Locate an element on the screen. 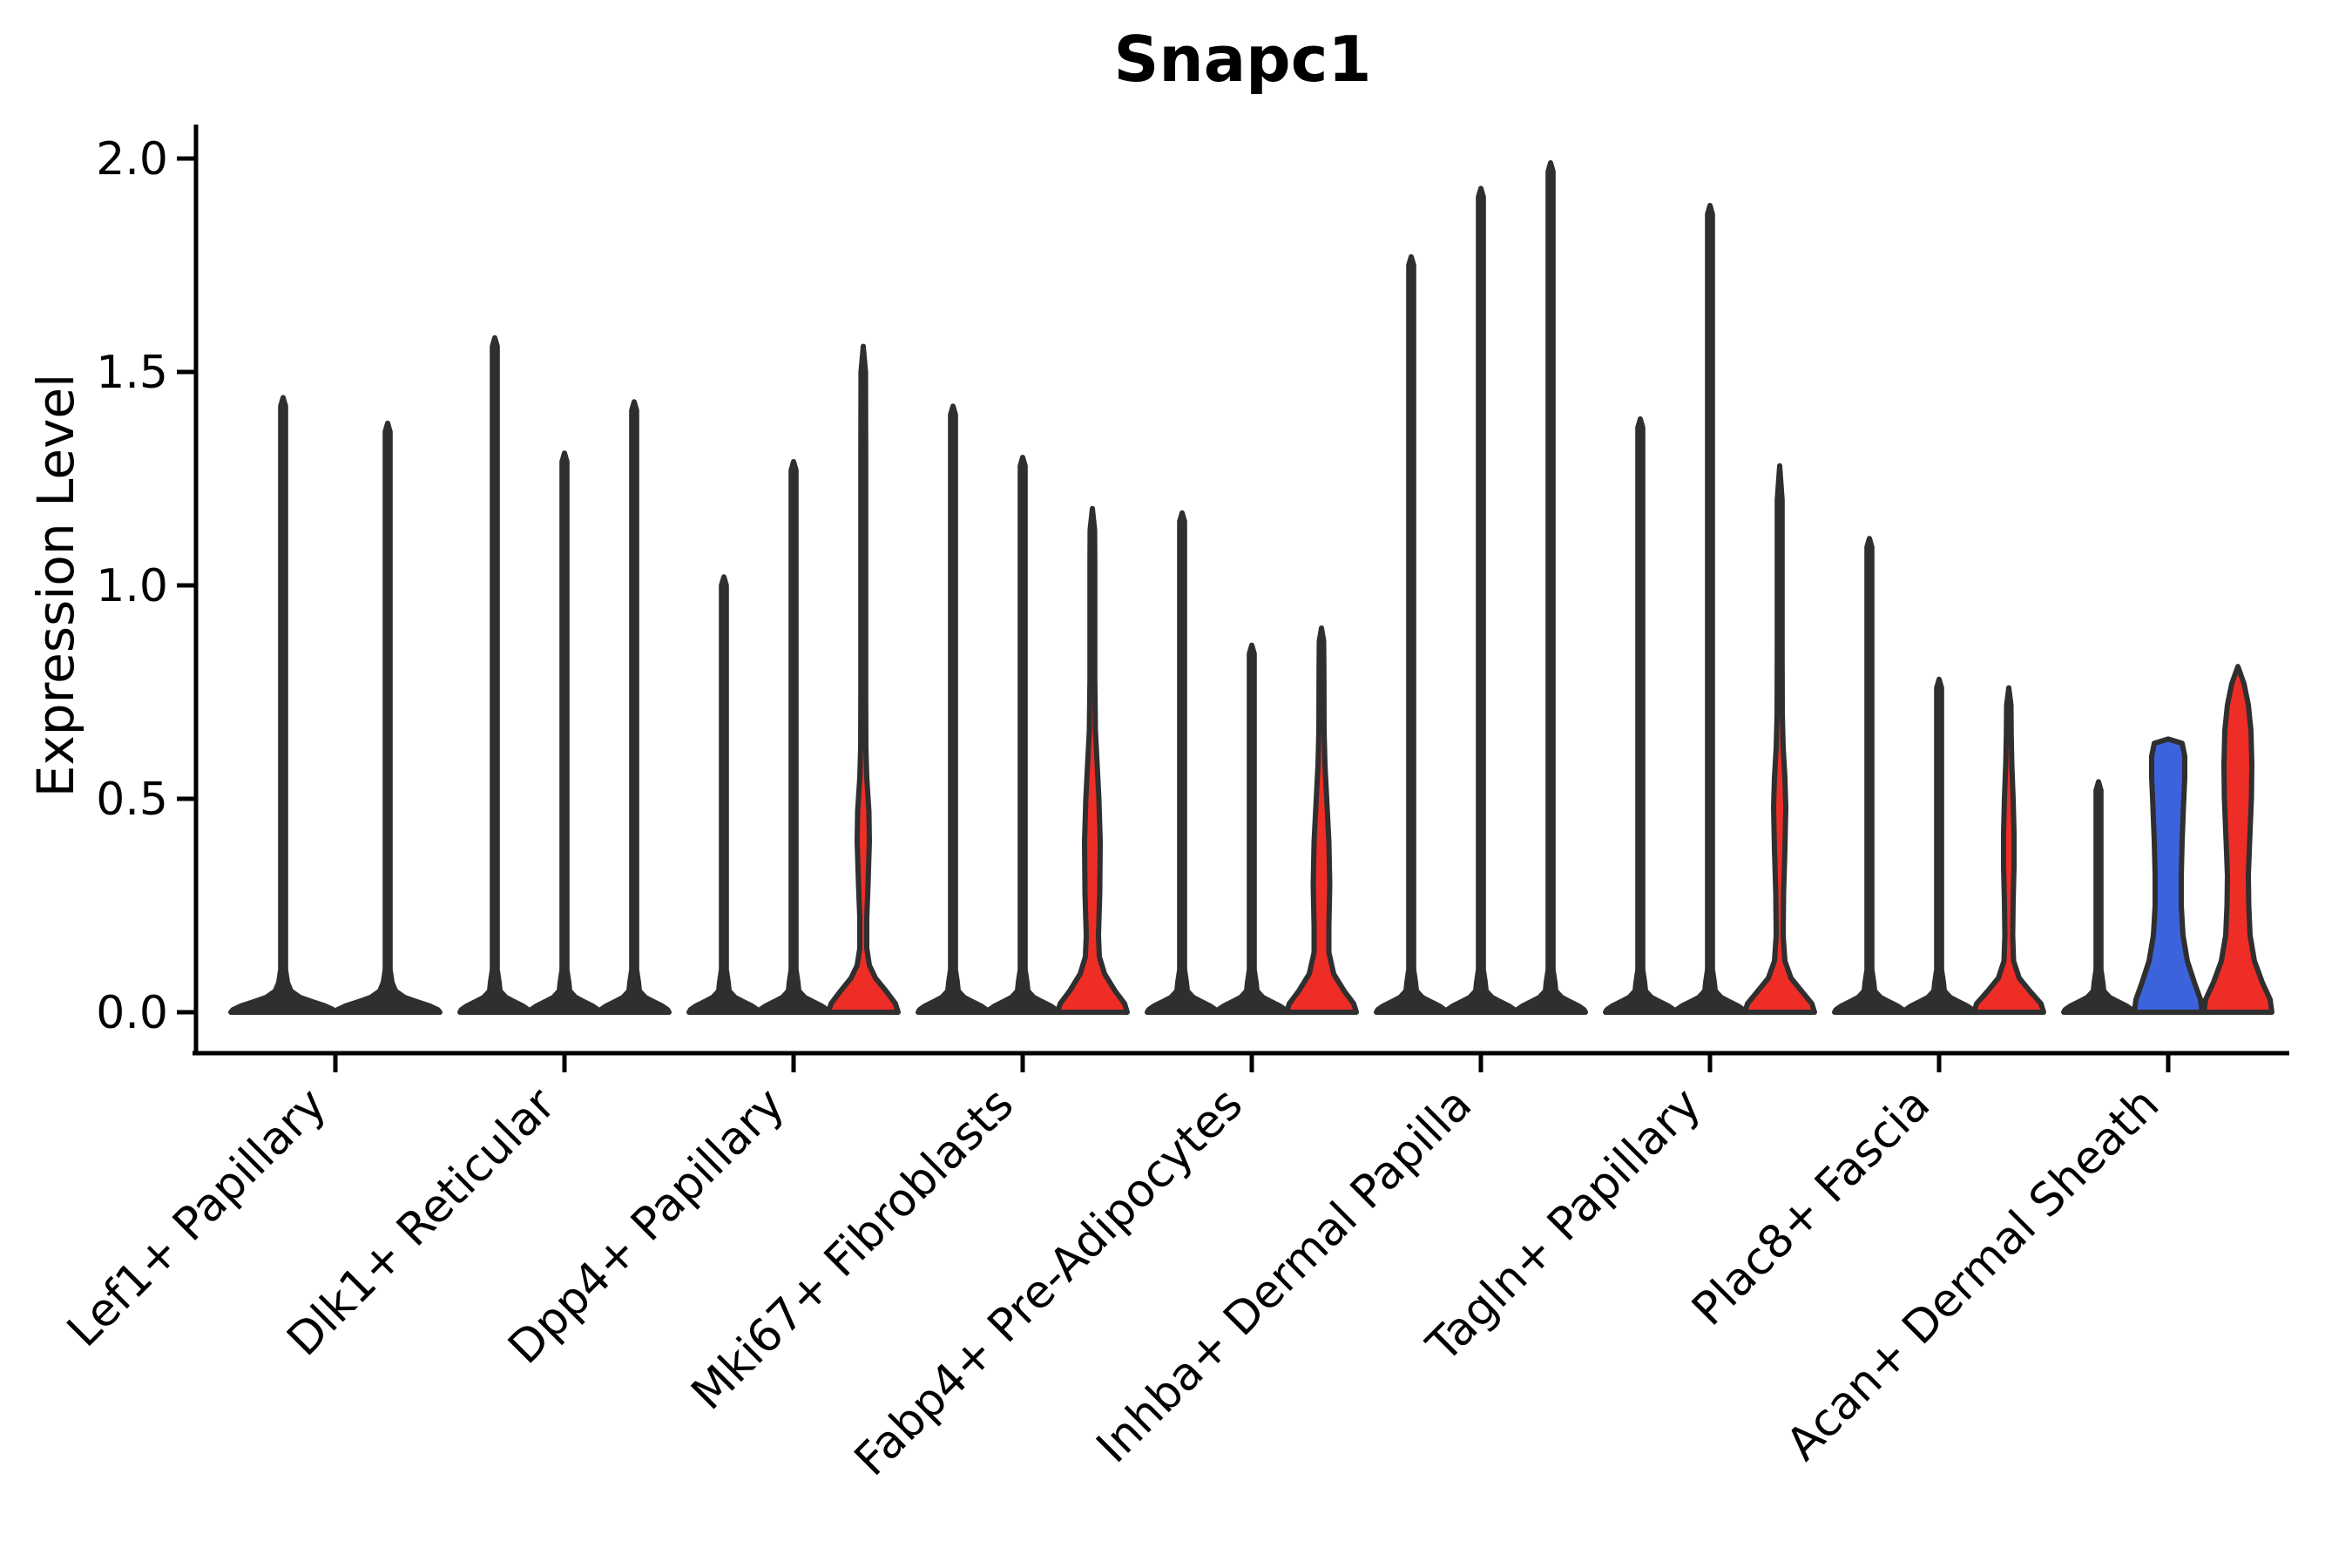 Image resolution: width=2352 pixels, height=1568 pixels. x-tick-label: Acan+ Dermal Sheath is located at coordinates (1974, 1274).